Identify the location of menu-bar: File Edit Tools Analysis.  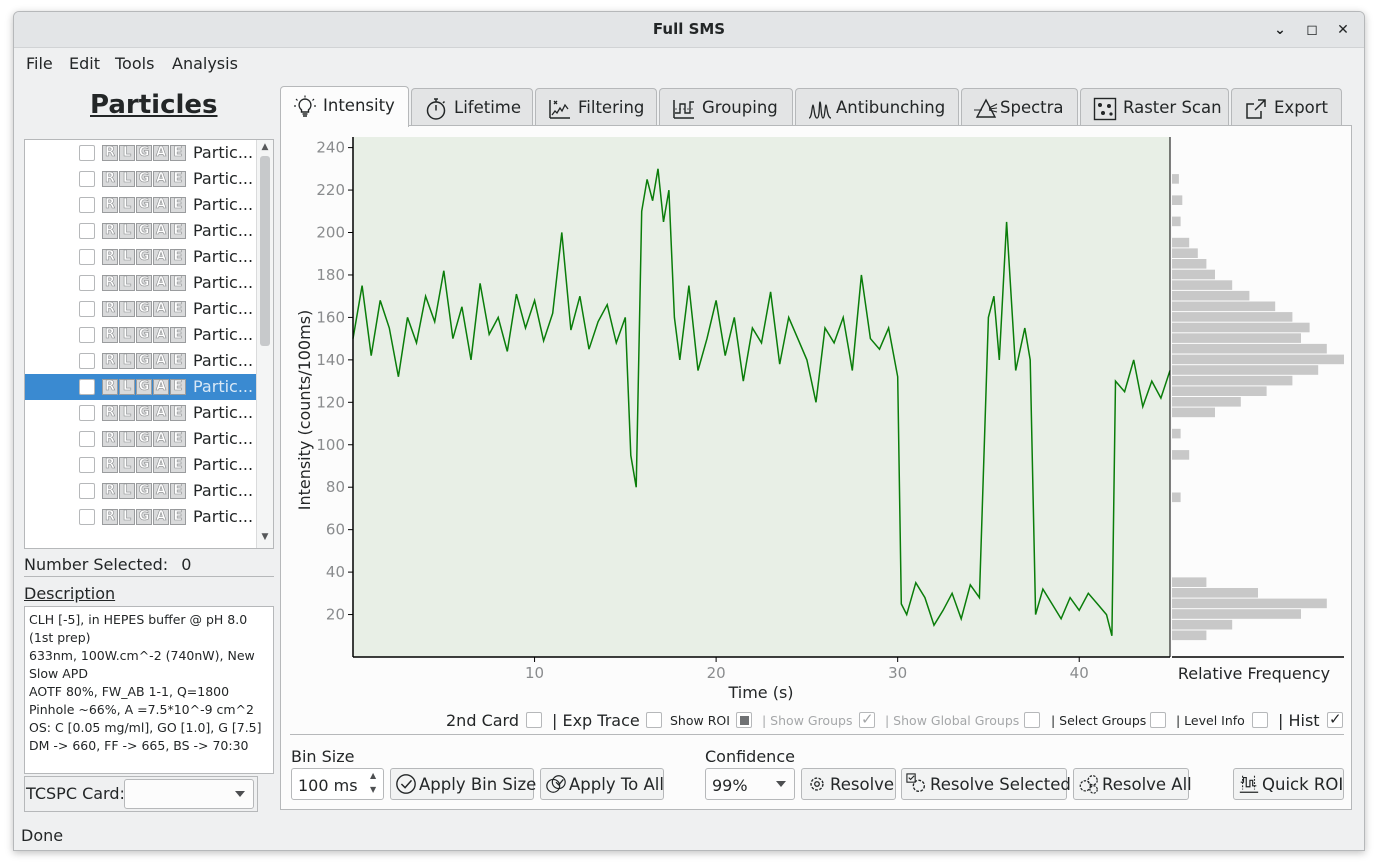
(689, 64).